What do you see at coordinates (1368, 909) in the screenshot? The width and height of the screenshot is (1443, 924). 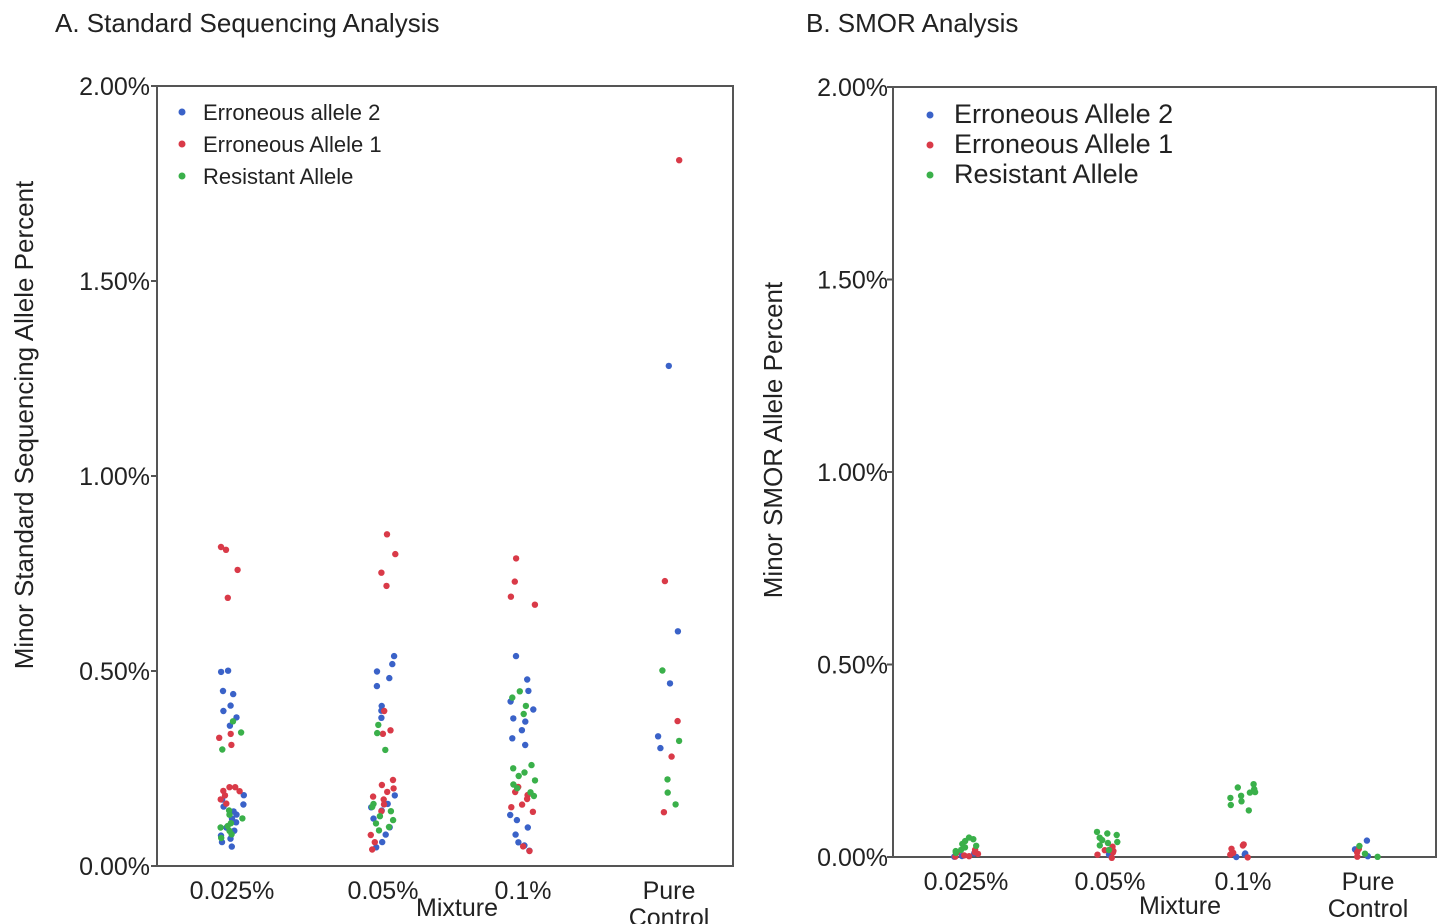 I see `x-tick-label-line2-b-3: Control` at bounding box center [1368, 909].